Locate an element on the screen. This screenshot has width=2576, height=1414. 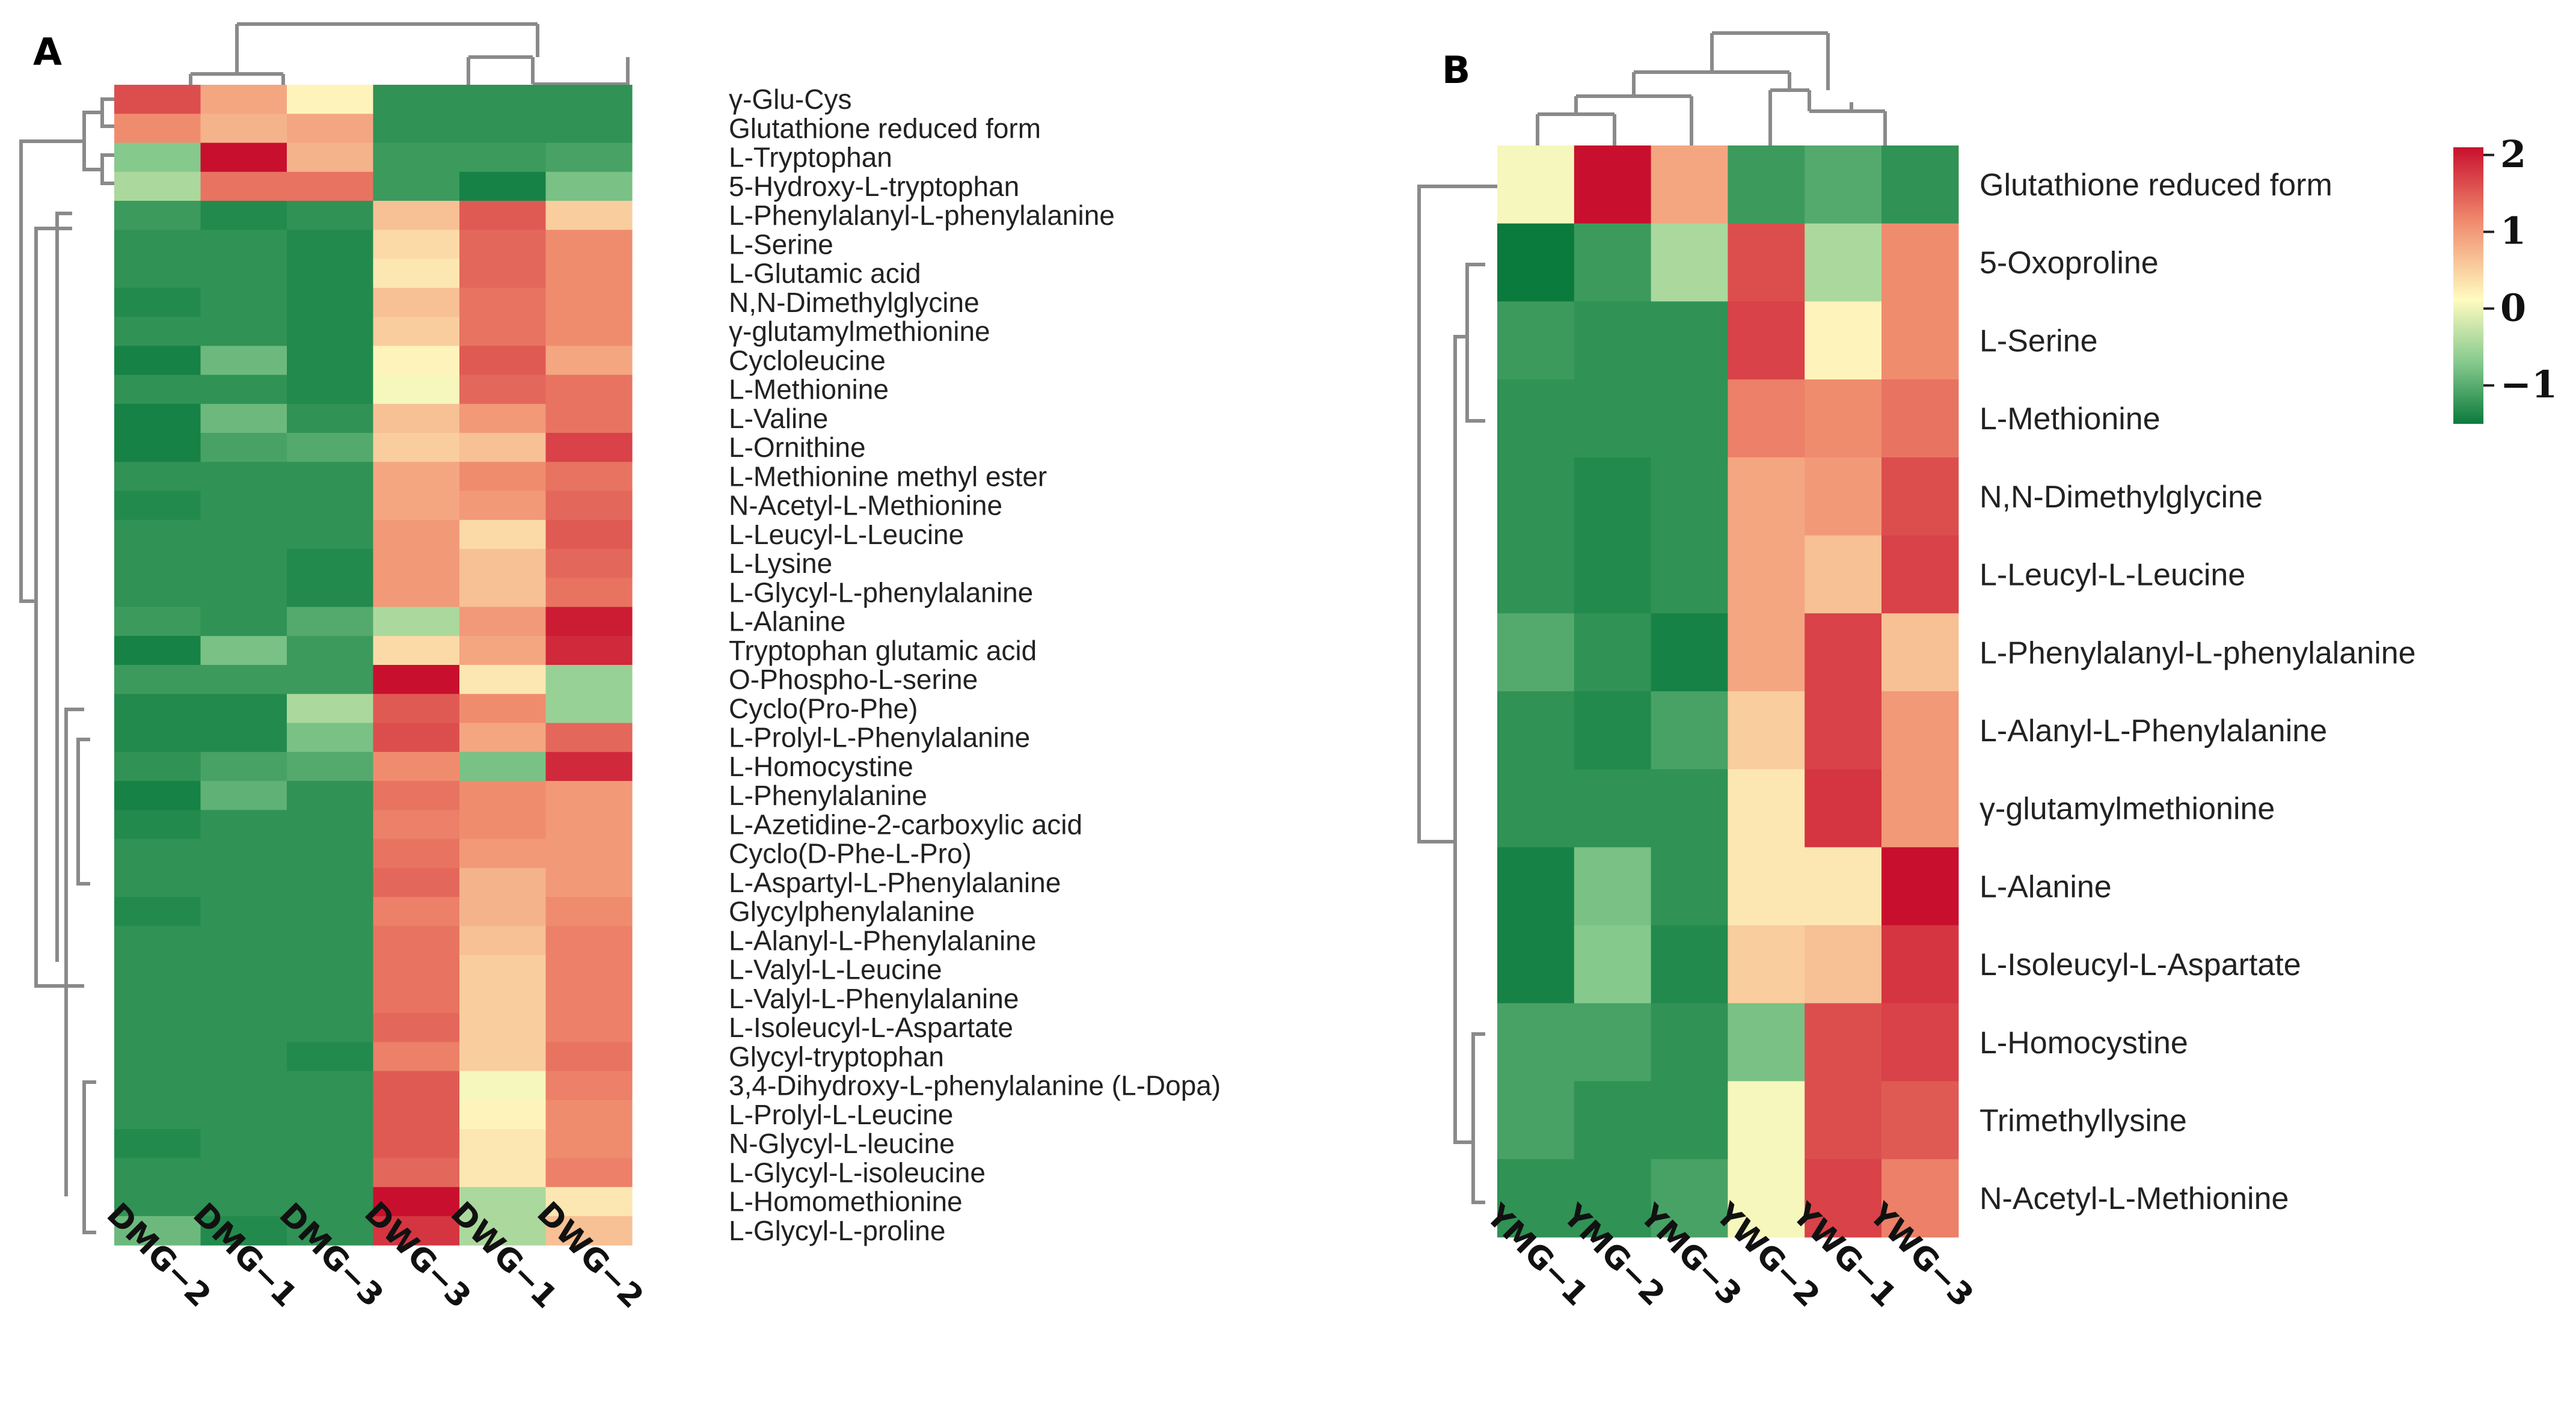
row-label: L-Serine is located at coordinates (2039, 341).